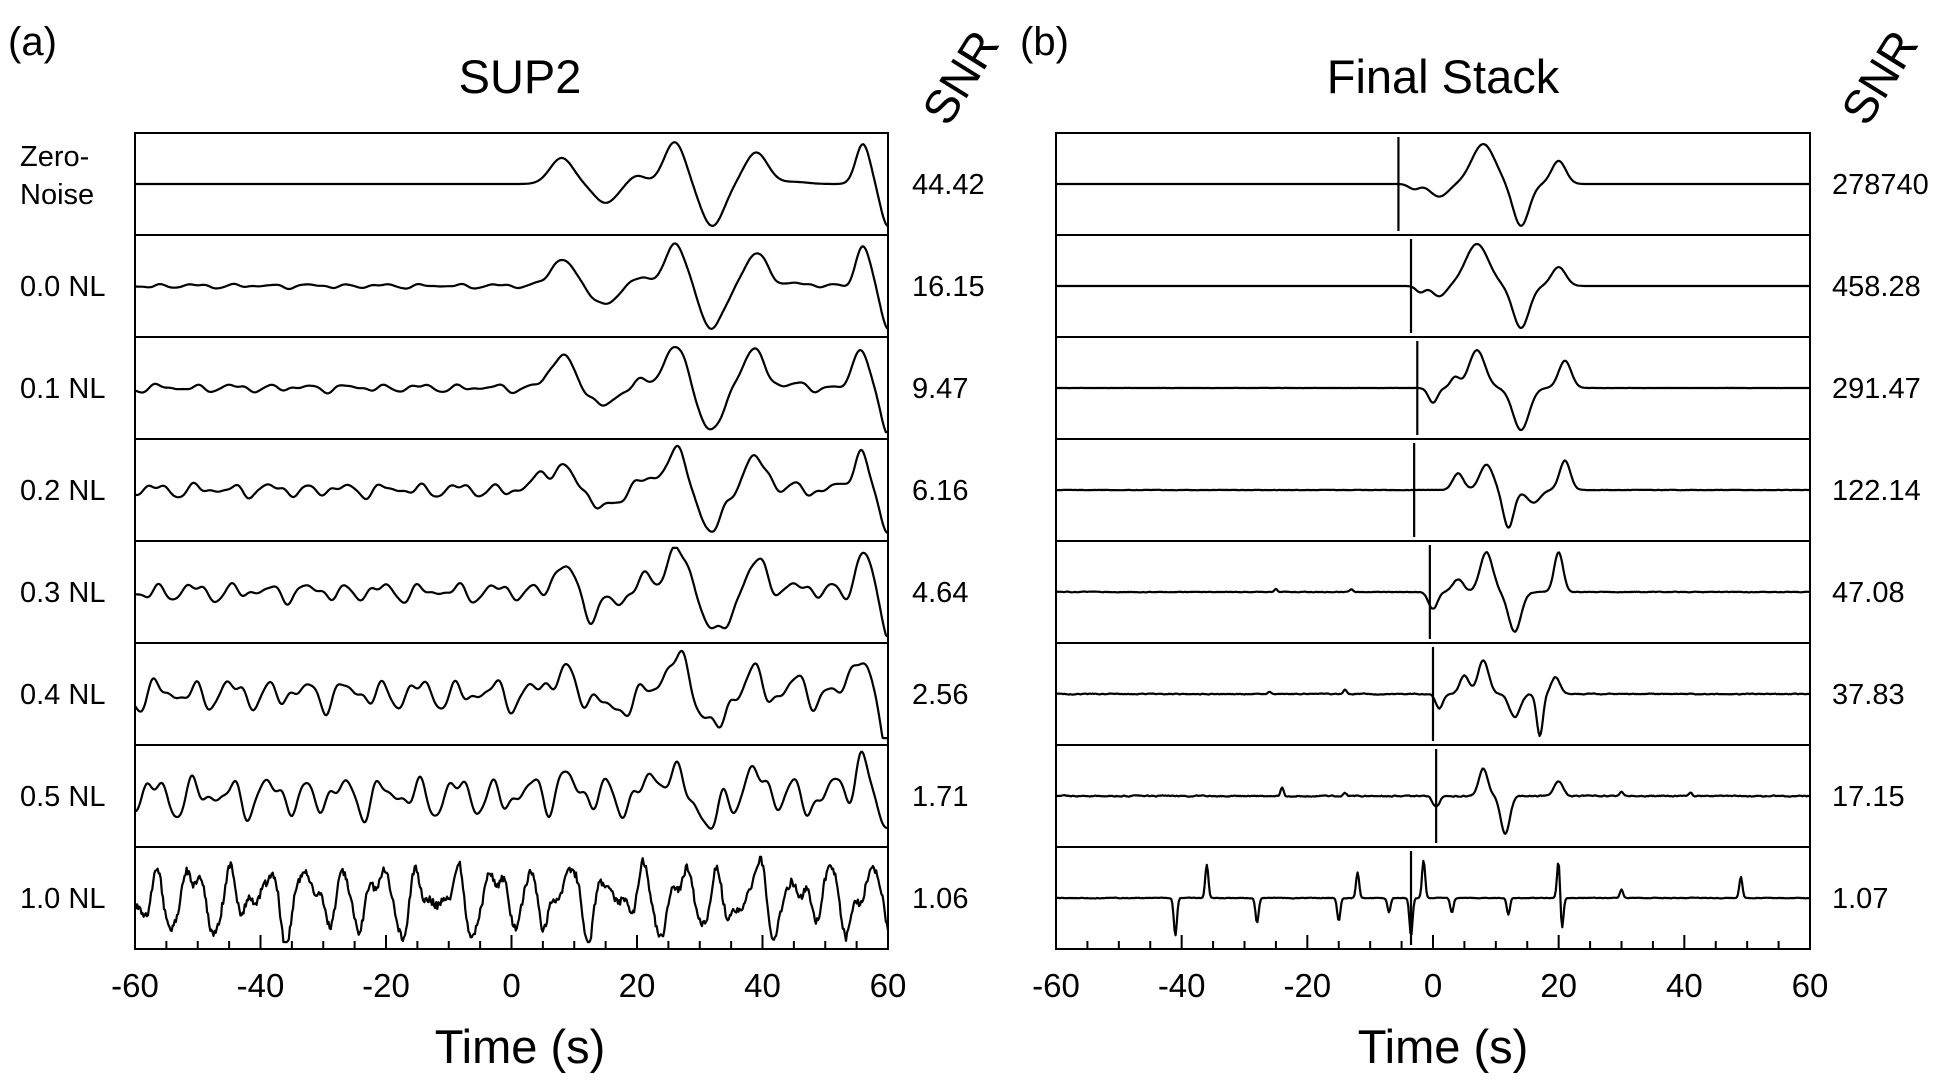 This screenshot has width=1950, height=1082. I want to click on snr-value: 122.14, so click(1876, 491).